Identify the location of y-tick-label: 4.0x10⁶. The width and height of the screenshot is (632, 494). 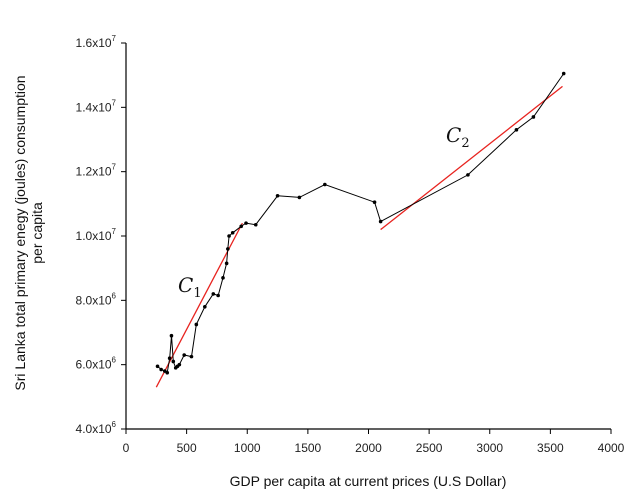
(96, 428).